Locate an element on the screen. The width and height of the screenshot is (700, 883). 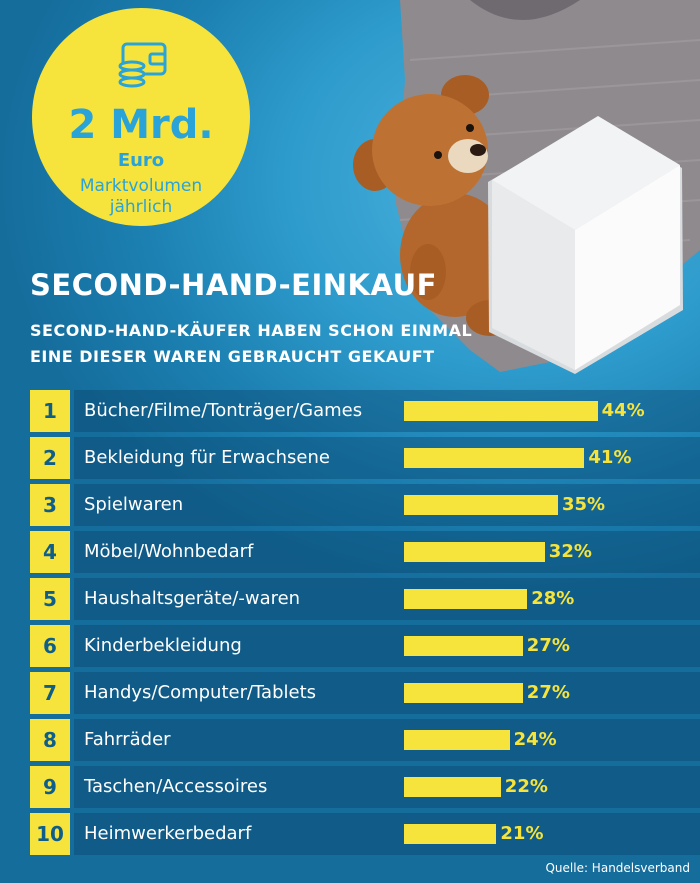
category-label: Möbel/Wohnbedarf is located at coordinates (169, 551).